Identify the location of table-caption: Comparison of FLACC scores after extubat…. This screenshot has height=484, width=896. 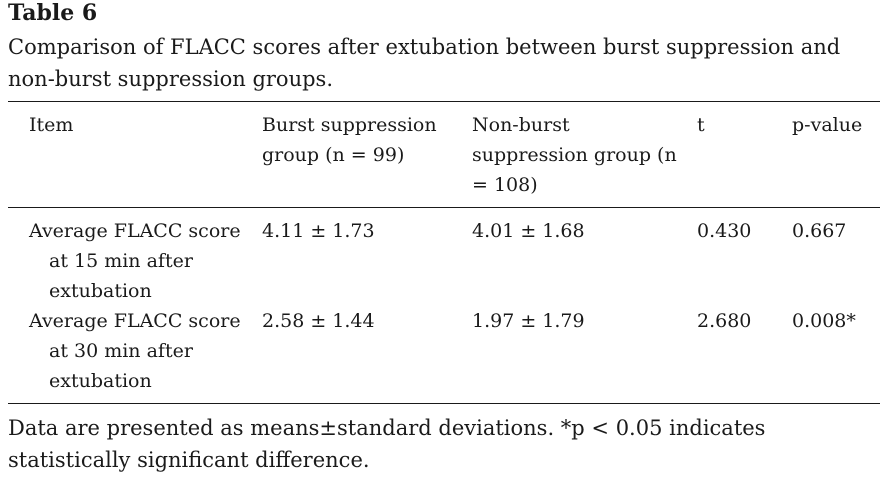
(424, 63).